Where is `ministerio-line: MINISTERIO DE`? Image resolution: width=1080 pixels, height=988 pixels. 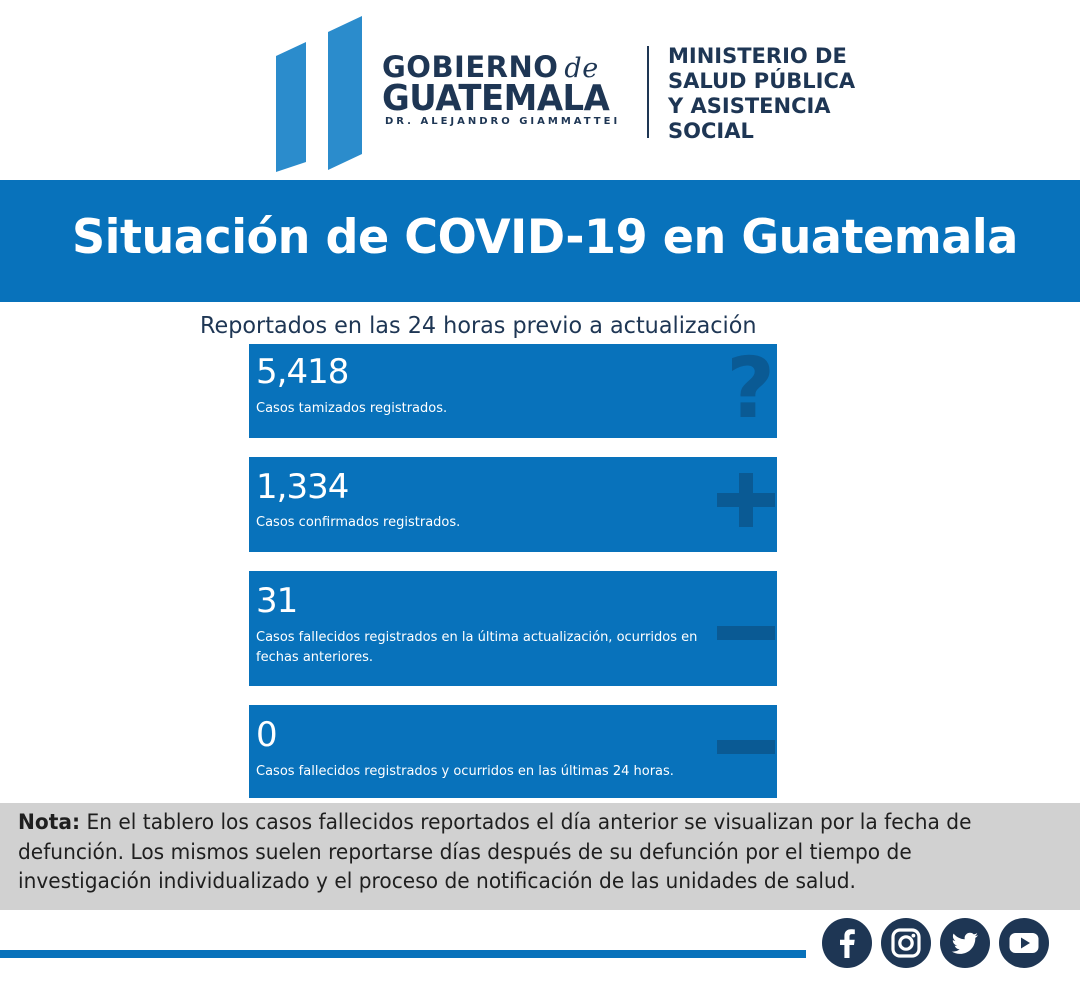 ministerio-line: MINISTERIO DE is located at coordinates (757, 56).